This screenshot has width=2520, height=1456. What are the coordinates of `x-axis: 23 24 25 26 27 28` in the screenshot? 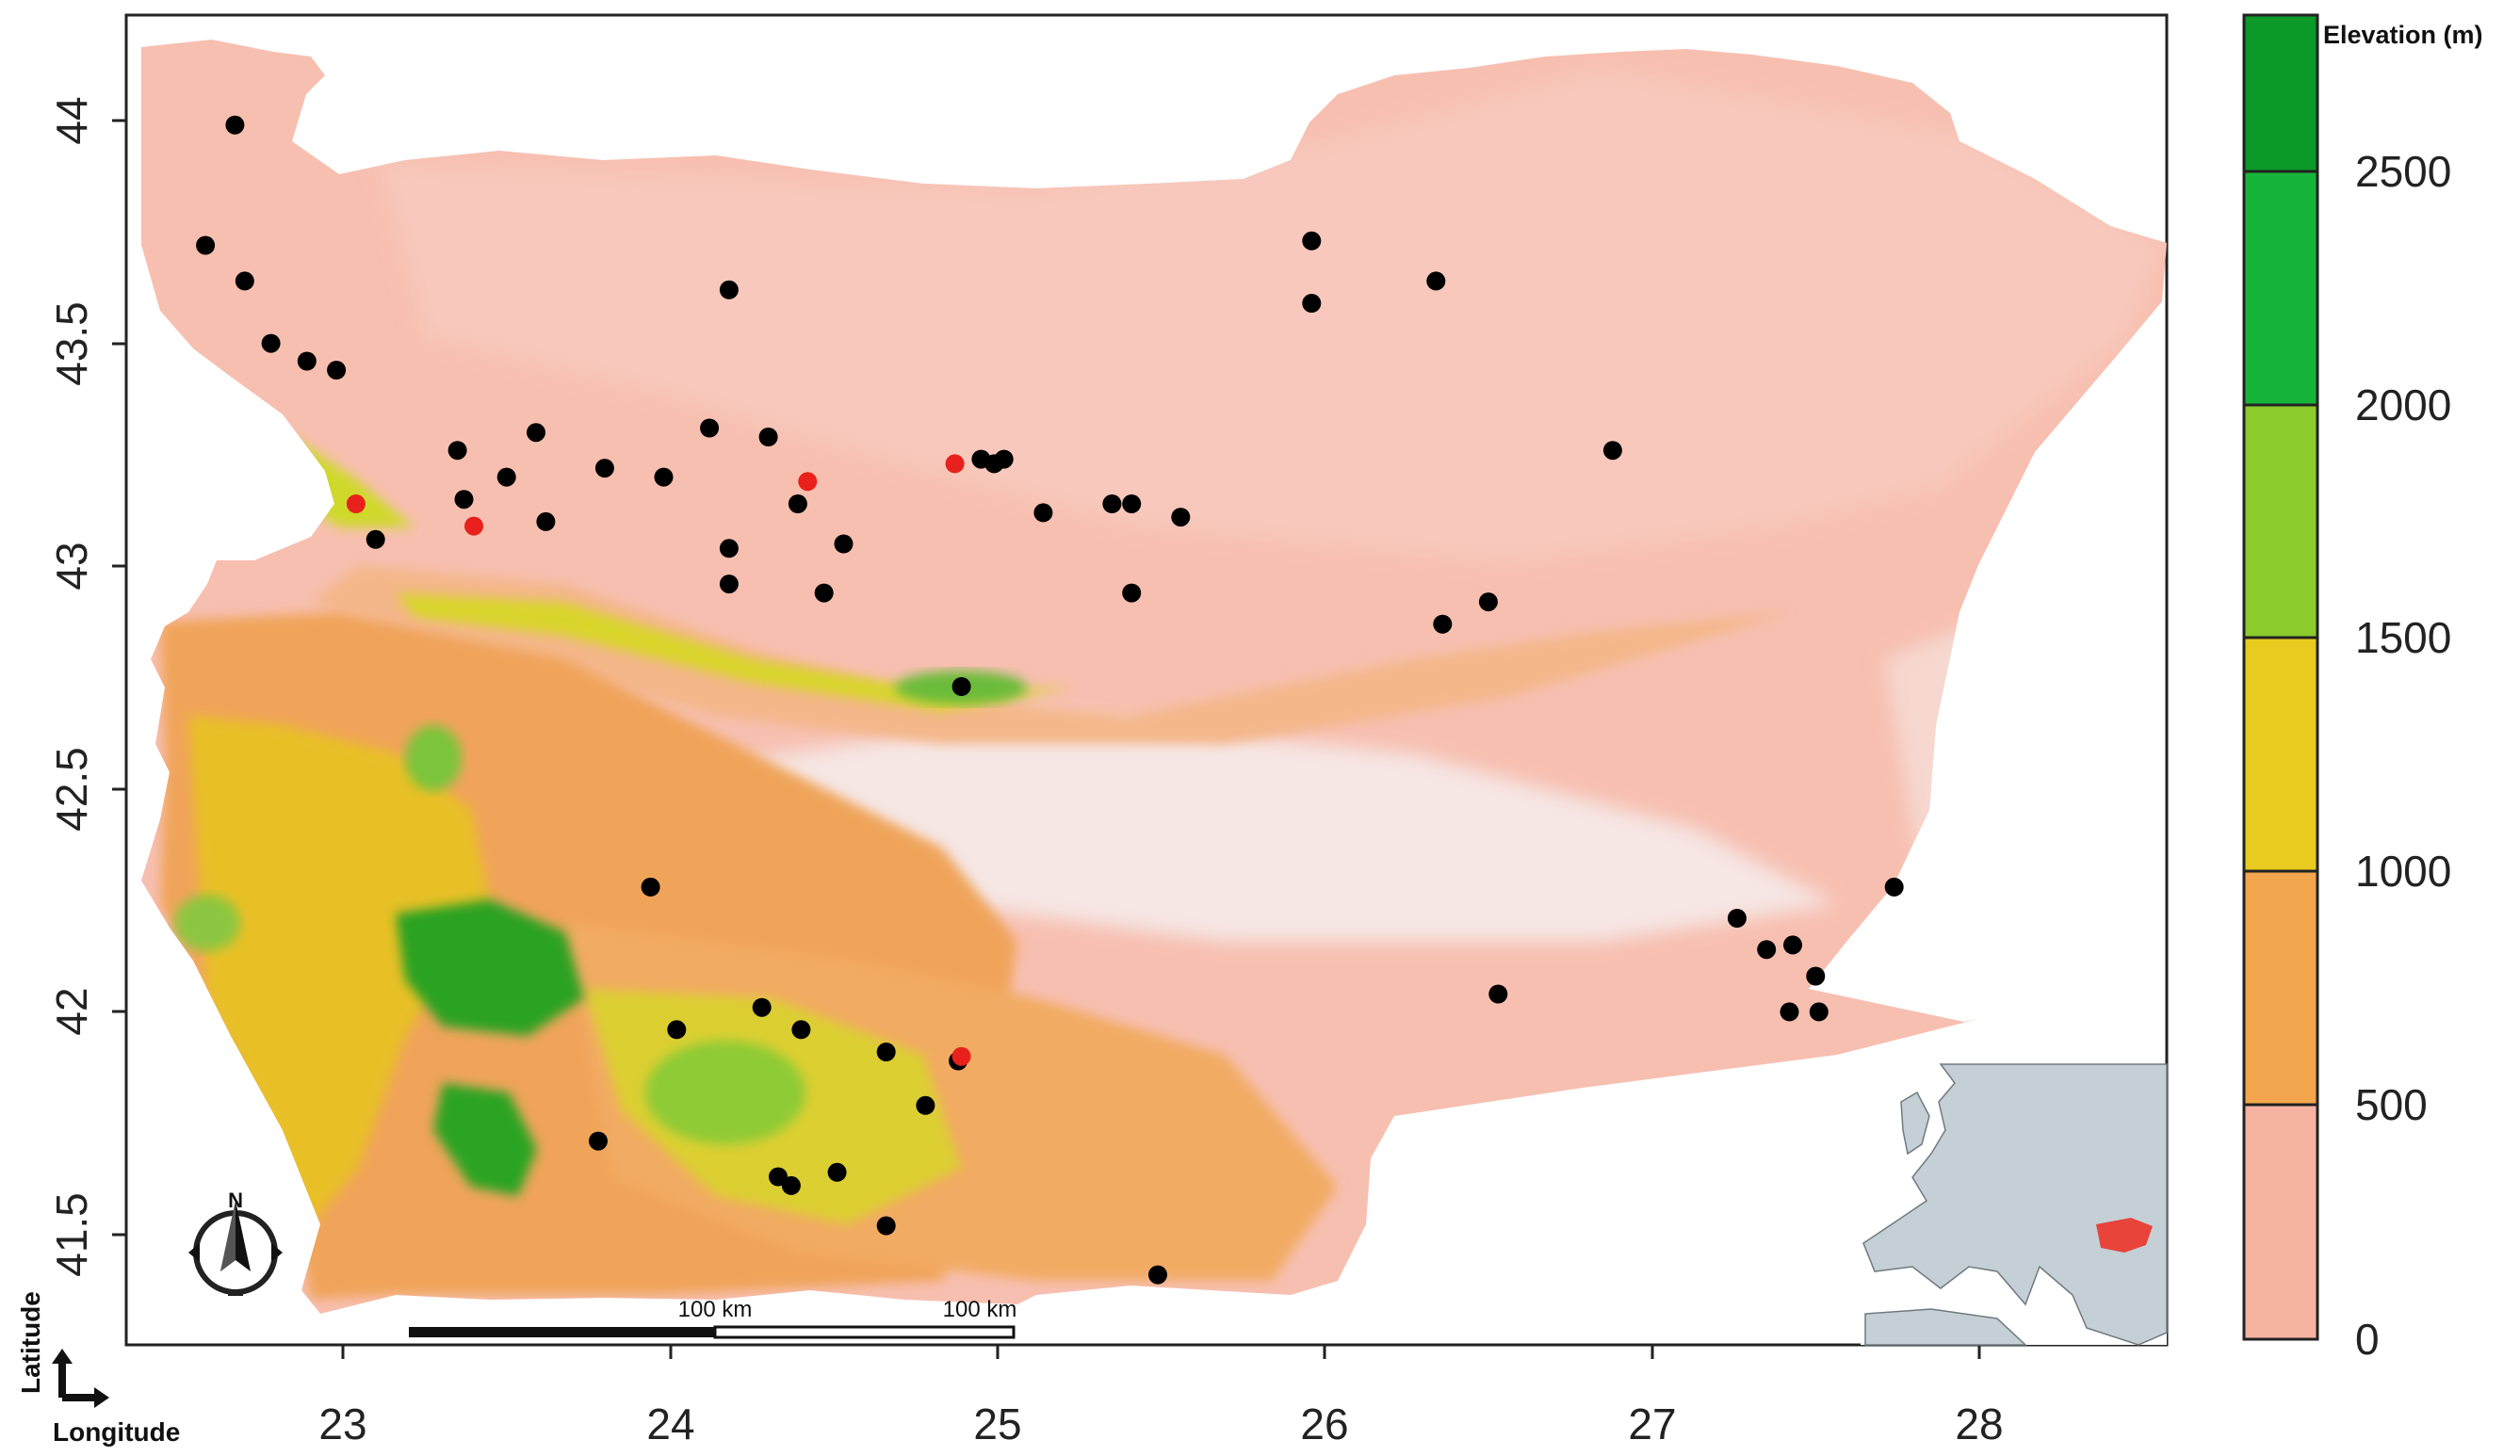 It's located at (1161, 1396).